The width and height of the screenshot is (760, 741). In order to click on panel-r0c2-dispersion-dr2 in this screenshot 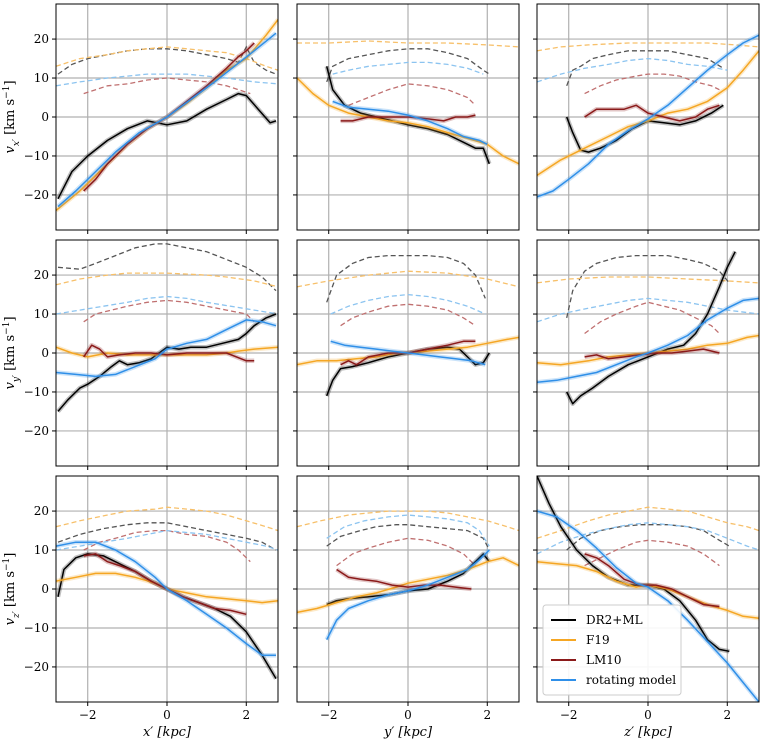, I will do `click(645, 68)`.